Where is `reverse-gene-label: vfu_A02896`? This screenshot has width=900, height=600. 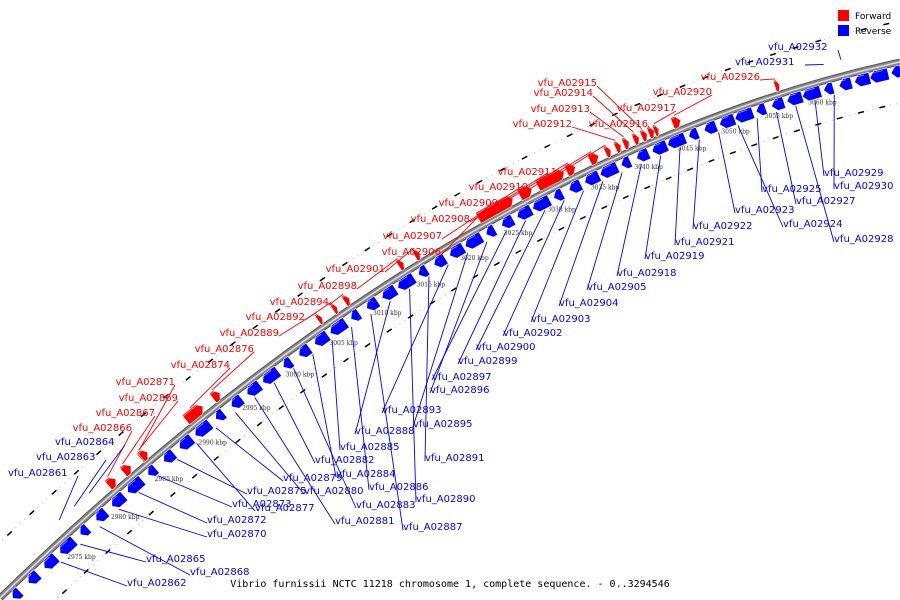 reverse-gene-label: vfu_A02896 is located at coordinates (459, 390).